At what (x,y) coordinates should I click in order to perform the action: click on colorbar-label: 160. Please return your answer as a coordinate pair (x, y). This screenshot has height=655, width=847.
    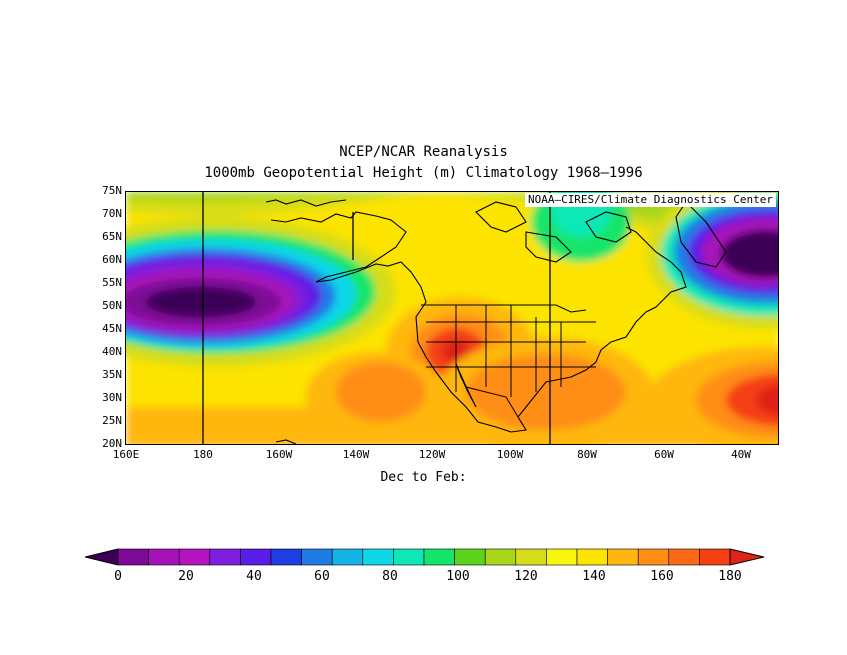
    Looking at the image, I should click on (662, 576).